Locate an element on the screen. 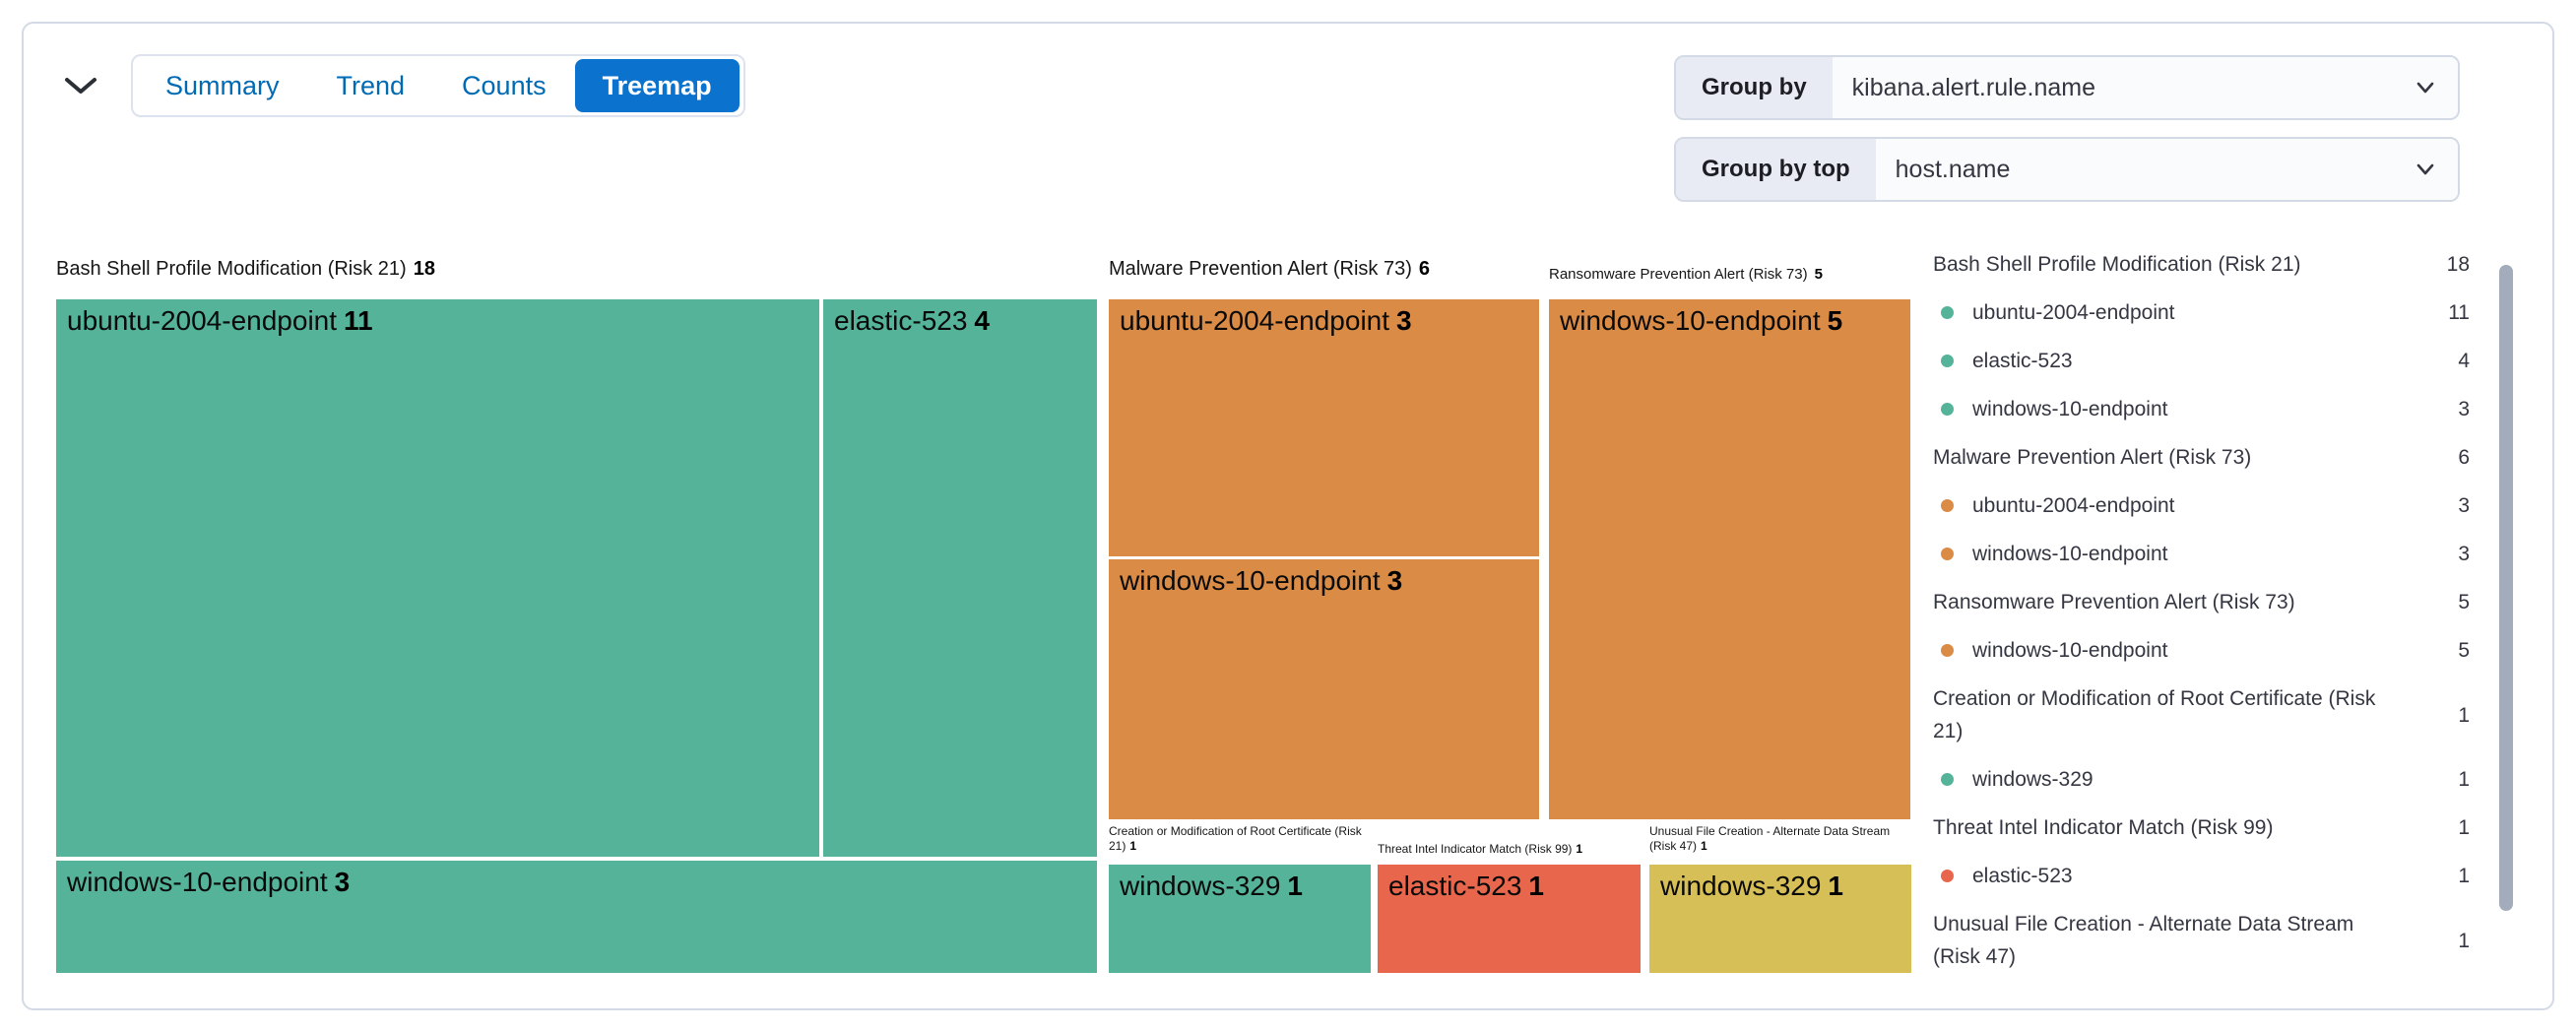 This screenshot has width=2576, height=1032. tile-label: windows-329 1 is located at coordinates (1780, 886).